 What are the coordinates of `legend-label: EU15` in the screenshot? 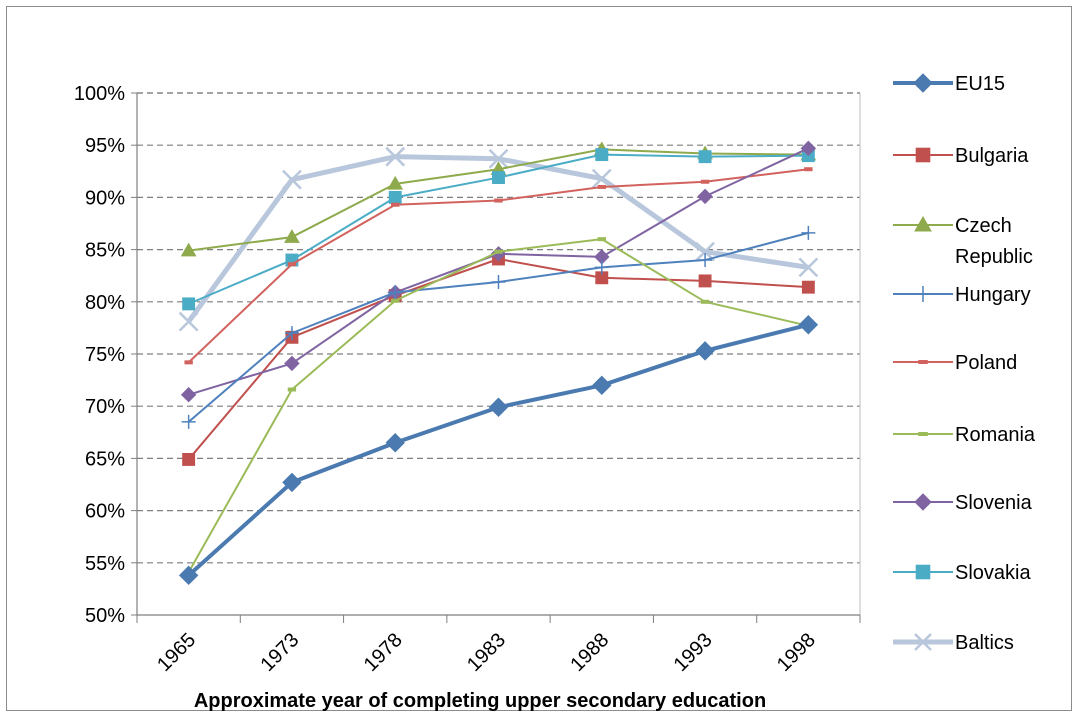 It's located at (980, 84).